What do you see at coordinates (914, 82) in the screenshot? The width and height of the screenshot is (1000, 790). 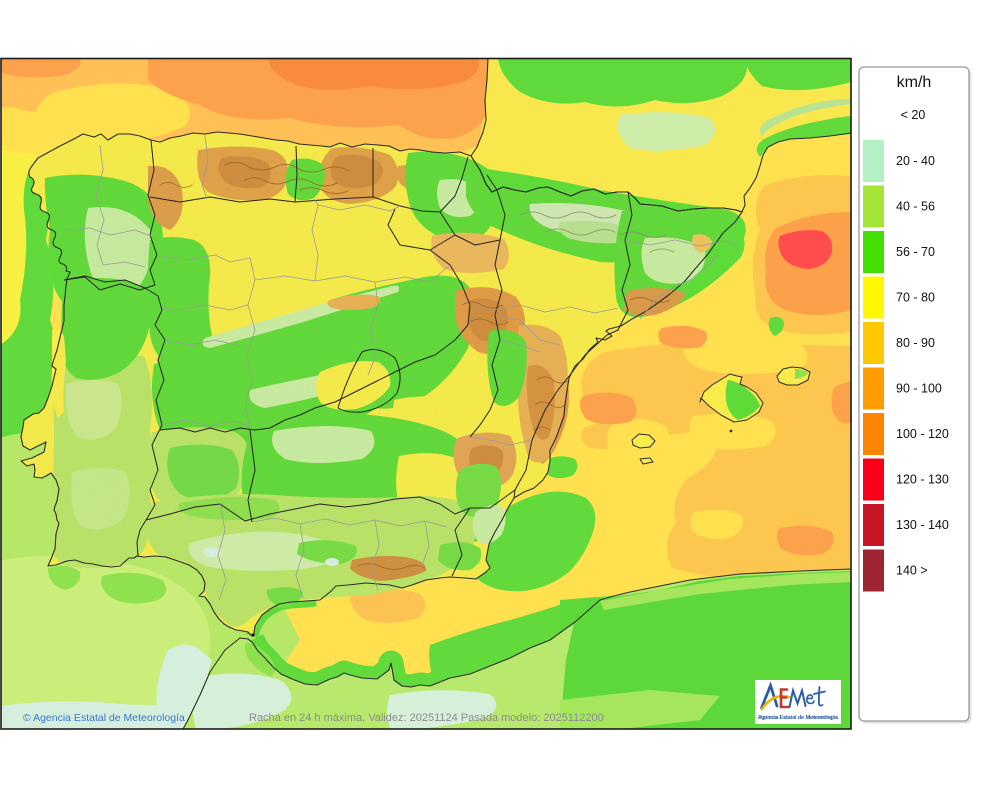 I see `svg-text: km/h` at bounding box center [914, 82].